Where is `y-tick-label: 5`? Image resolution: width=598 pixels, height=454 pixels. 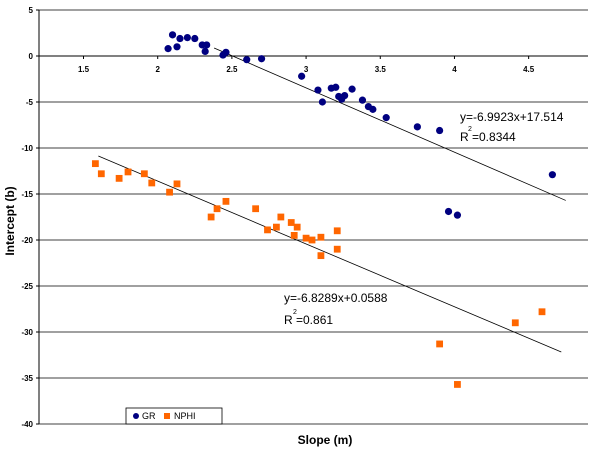
y-tick-label: 5 is located at coordinates (31, 10).